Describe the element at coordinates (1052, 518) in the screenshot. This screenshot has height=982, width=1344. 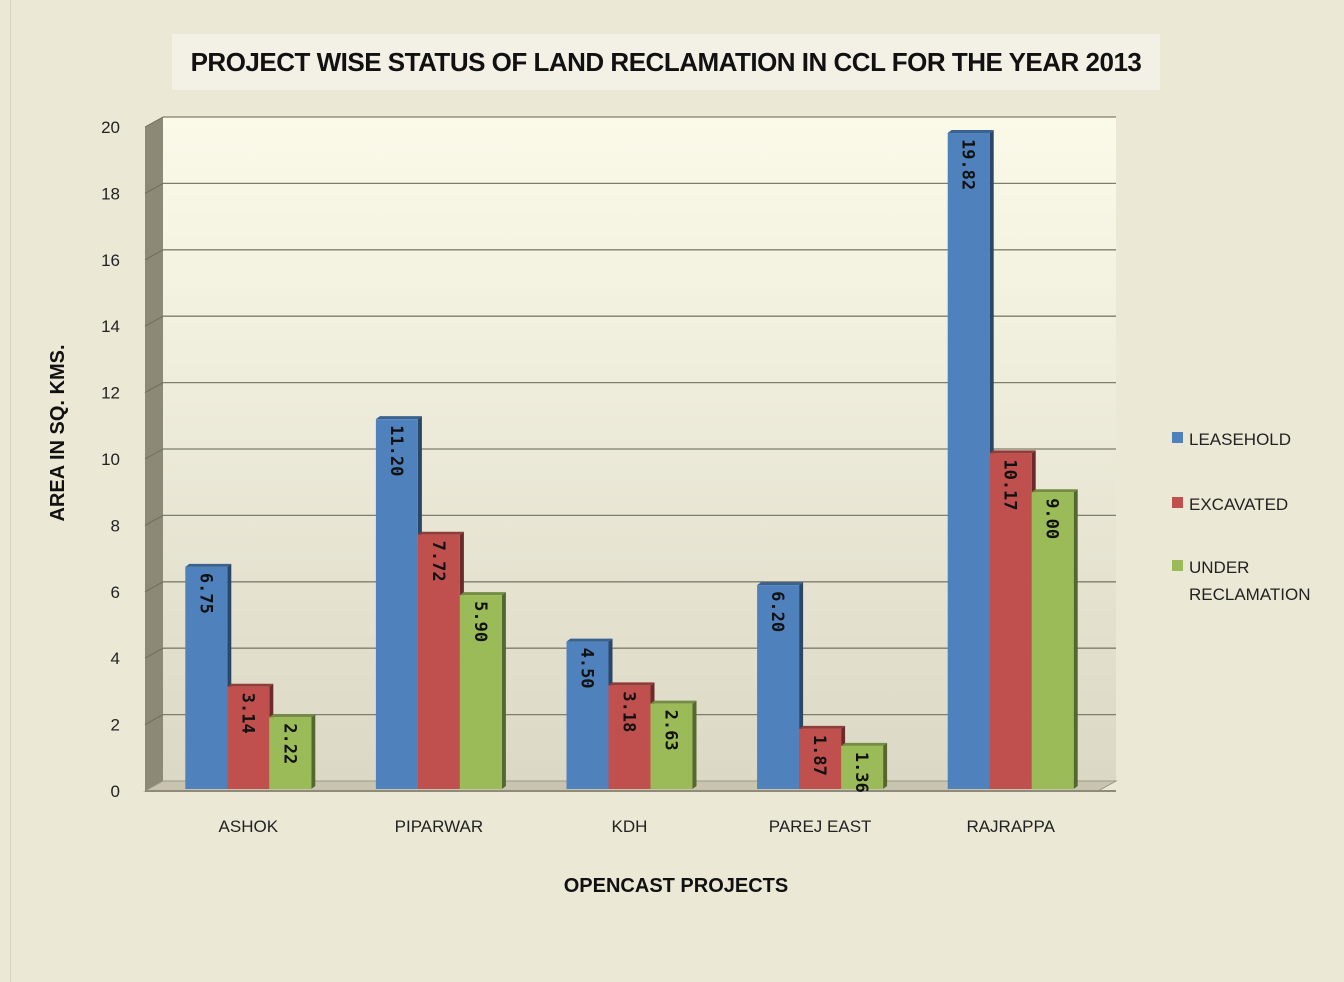
I see `data-label-under-reclamation-rajrappa: 9.00` at that location.